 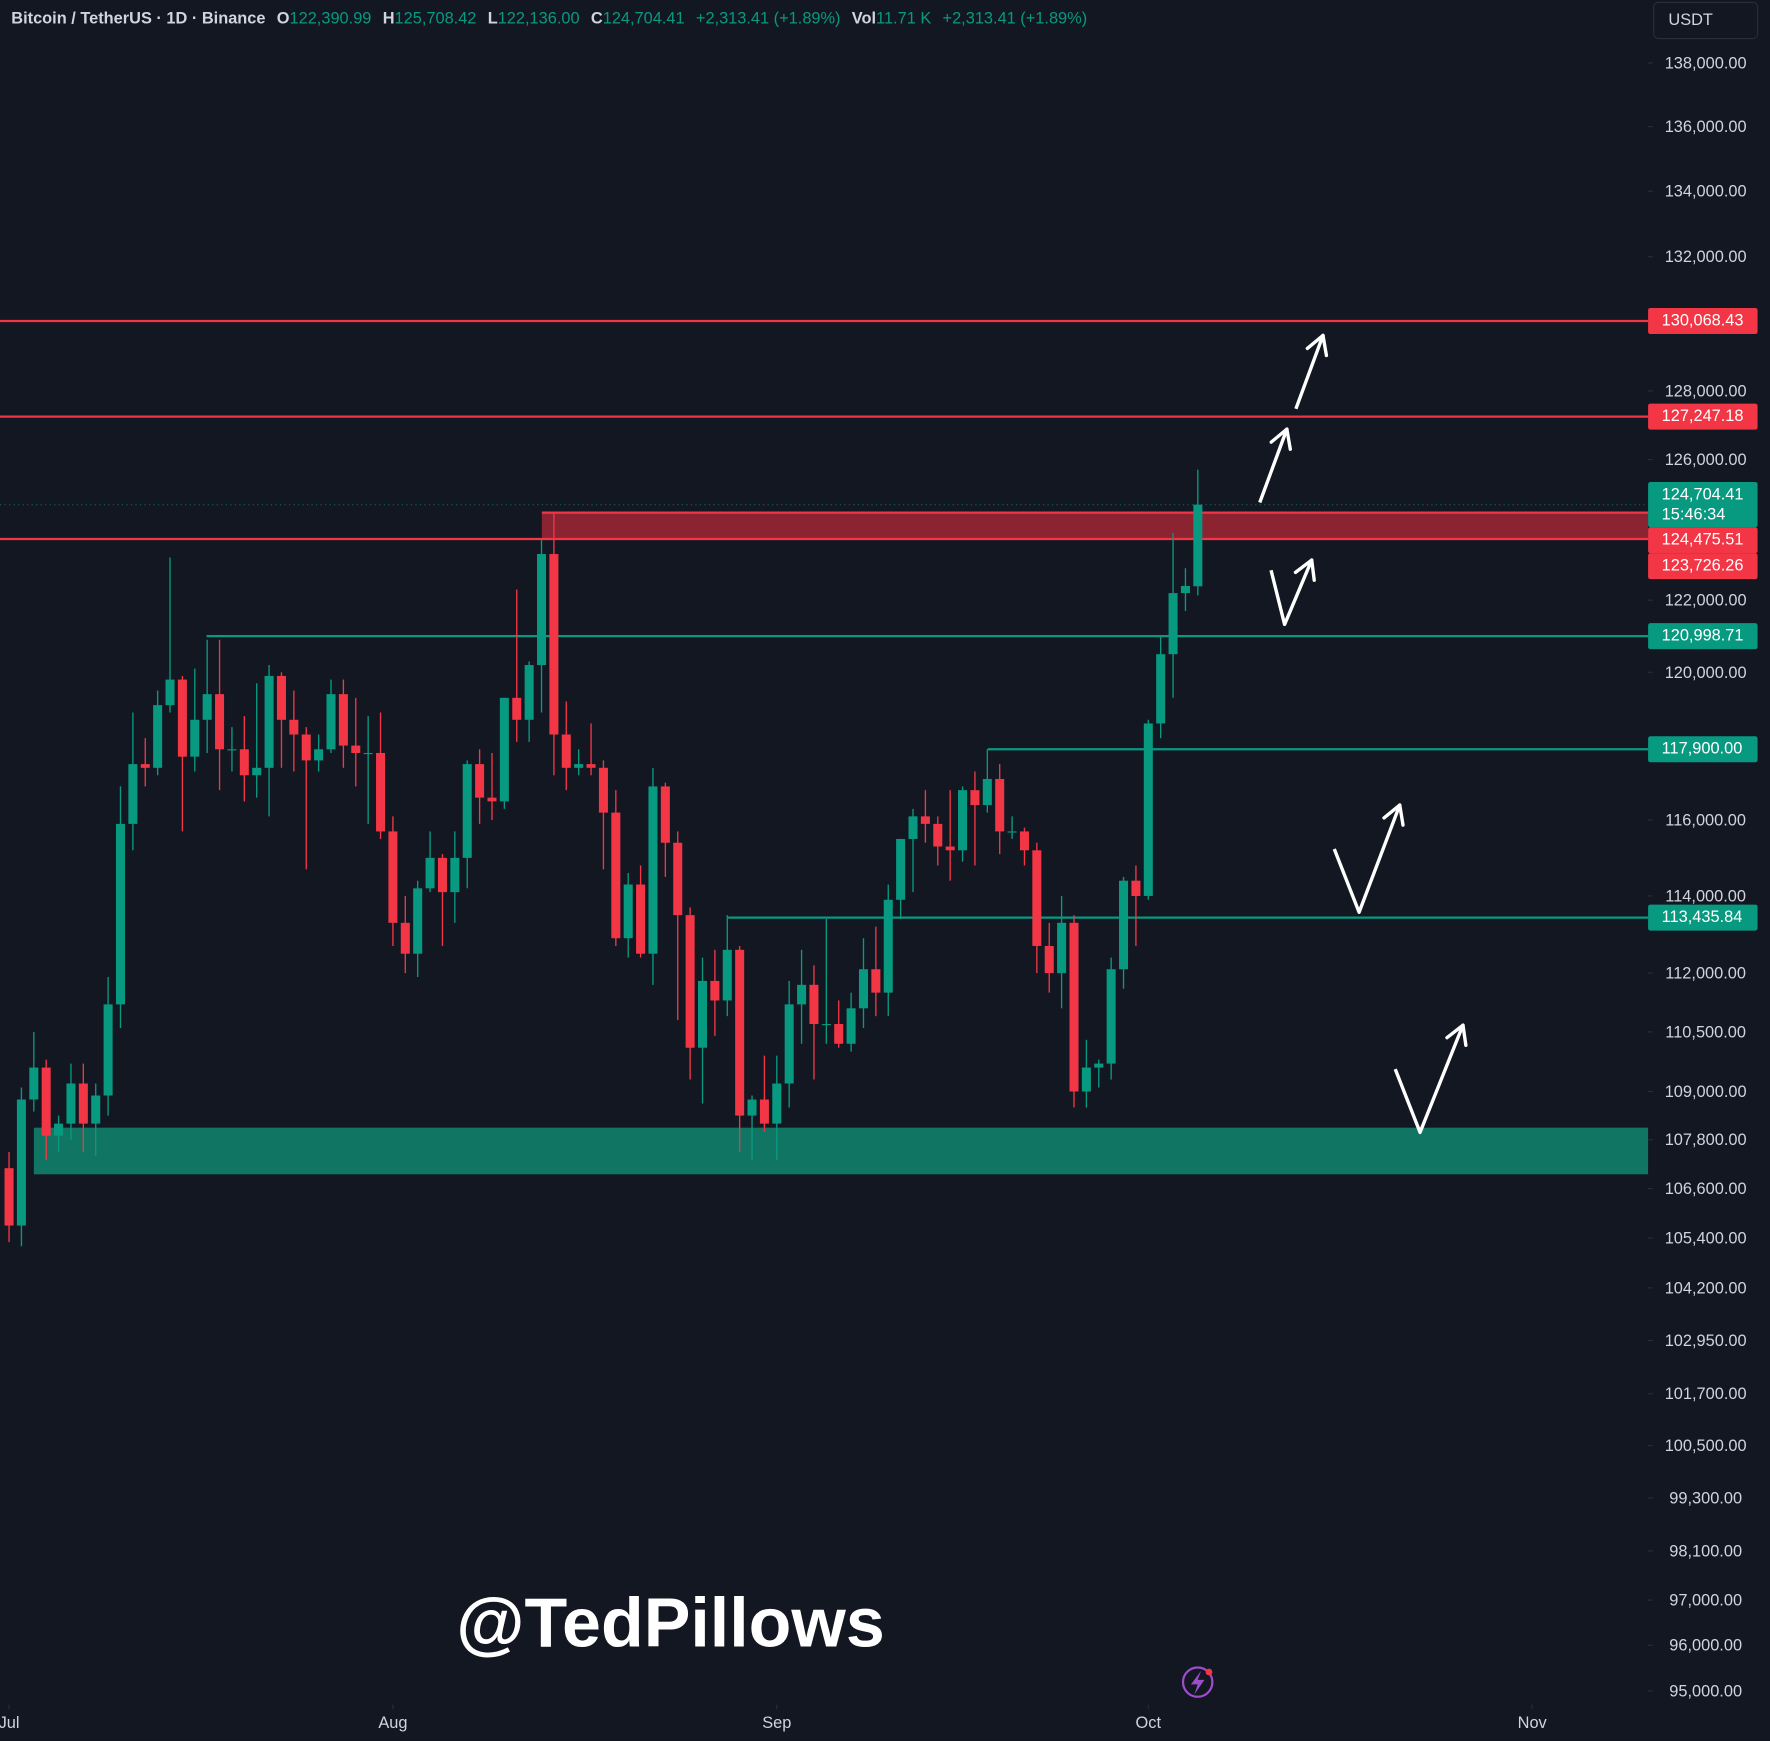 What do you see at coordinates (1705, 1601) in the screenshot?
I see `y-tick-label: 97,000.00` at bounding box center [1705, 1601].